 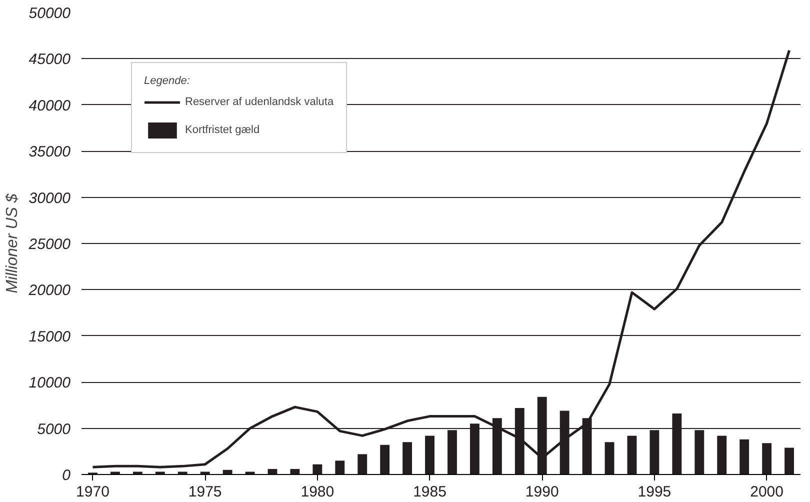 What do you see at coordinates (429, 492) in the screenshot?
I see `x-tick-label: 1985` at bounding box center [429, 492].